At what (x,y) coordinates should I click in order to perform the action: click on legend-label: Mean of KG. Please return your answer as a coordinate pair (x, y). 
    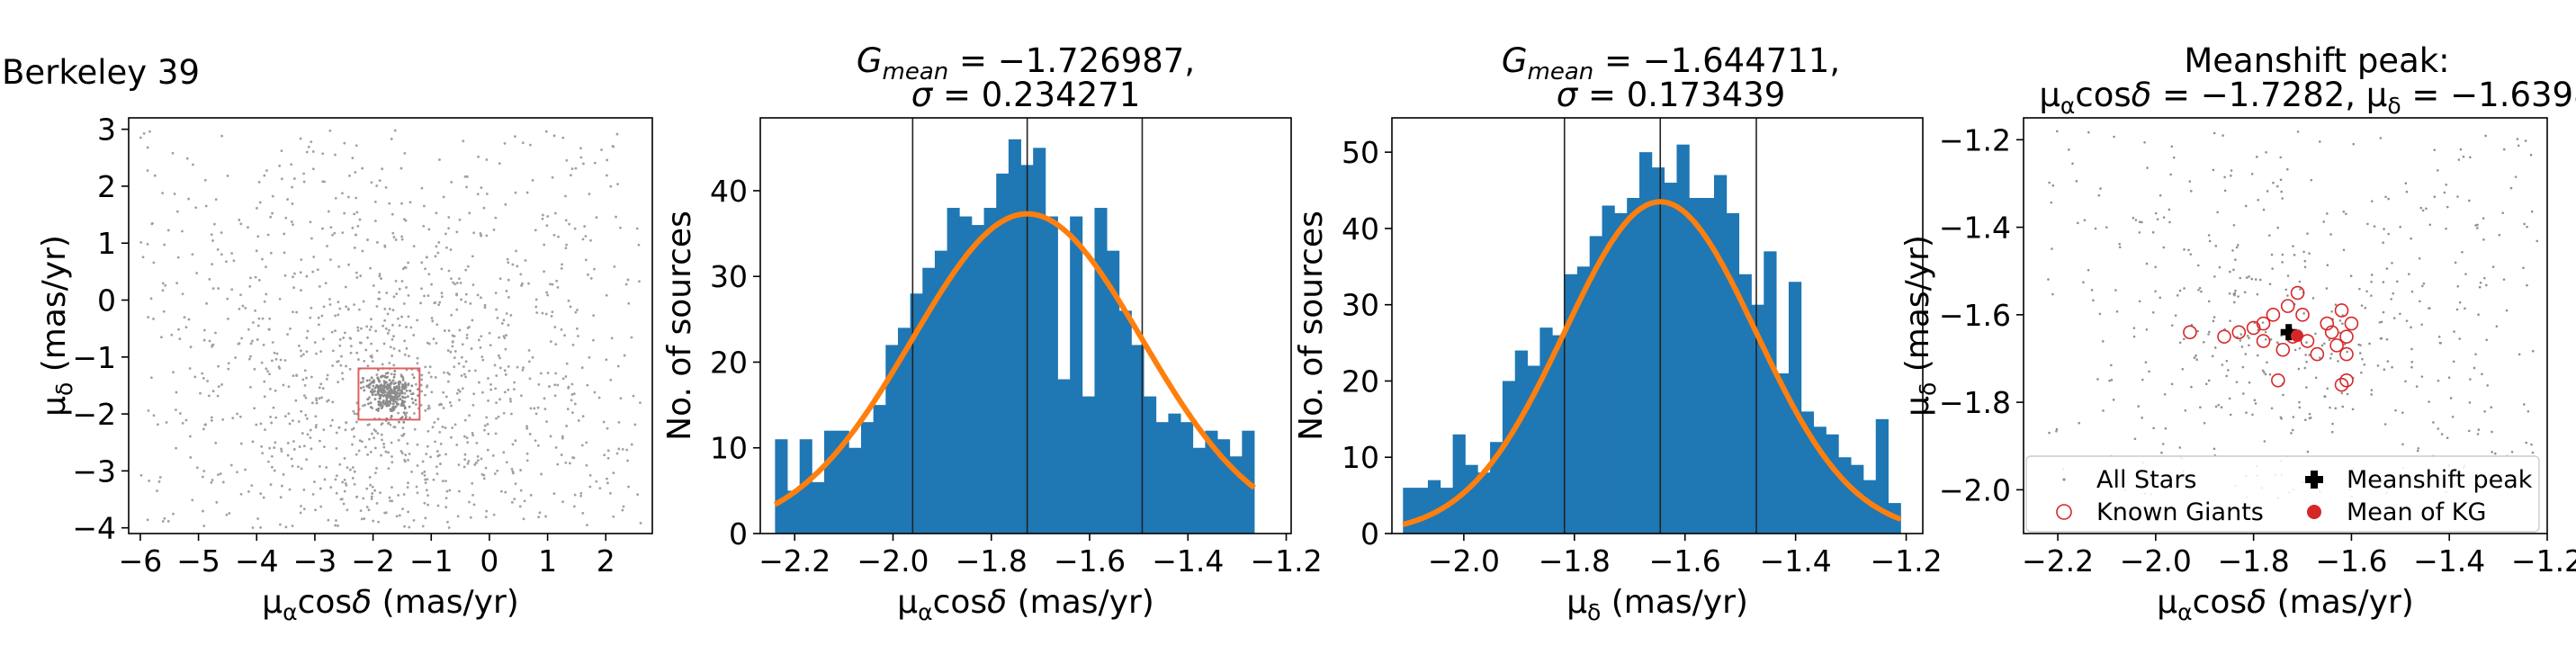
    Looking at the image, I should click on (2416, 512).